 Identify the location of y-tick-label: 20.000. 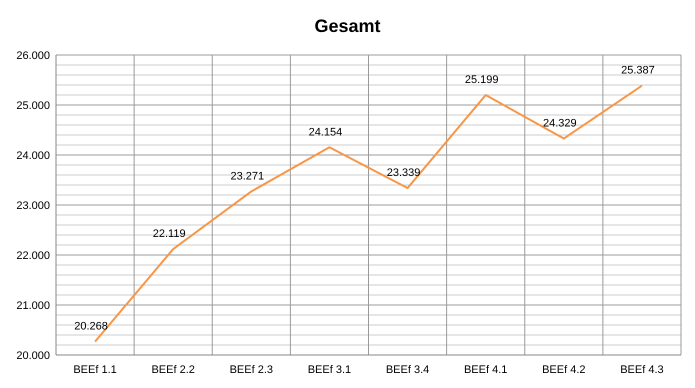
(33, 356).